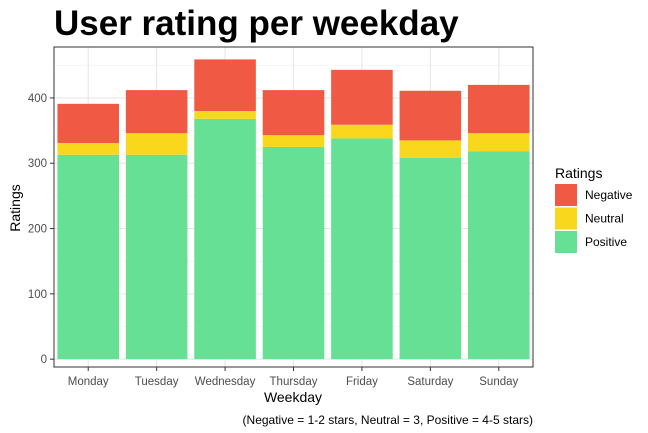 Image resolution: width=648 pixels, height=433 pixels. Describe the element at coordinates (156, 257) in the screenshot. I see `bar-positive-tuesday` at that location.